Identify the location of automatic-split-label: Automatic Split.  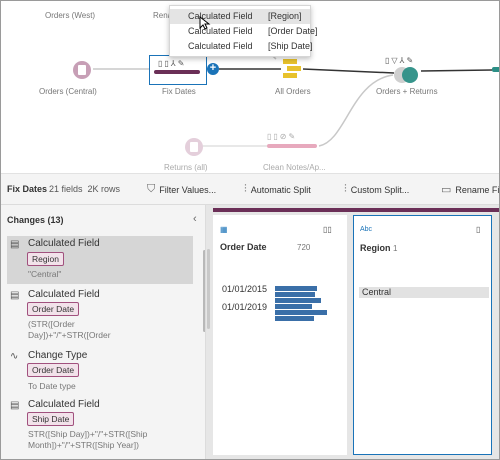
(280, 189).